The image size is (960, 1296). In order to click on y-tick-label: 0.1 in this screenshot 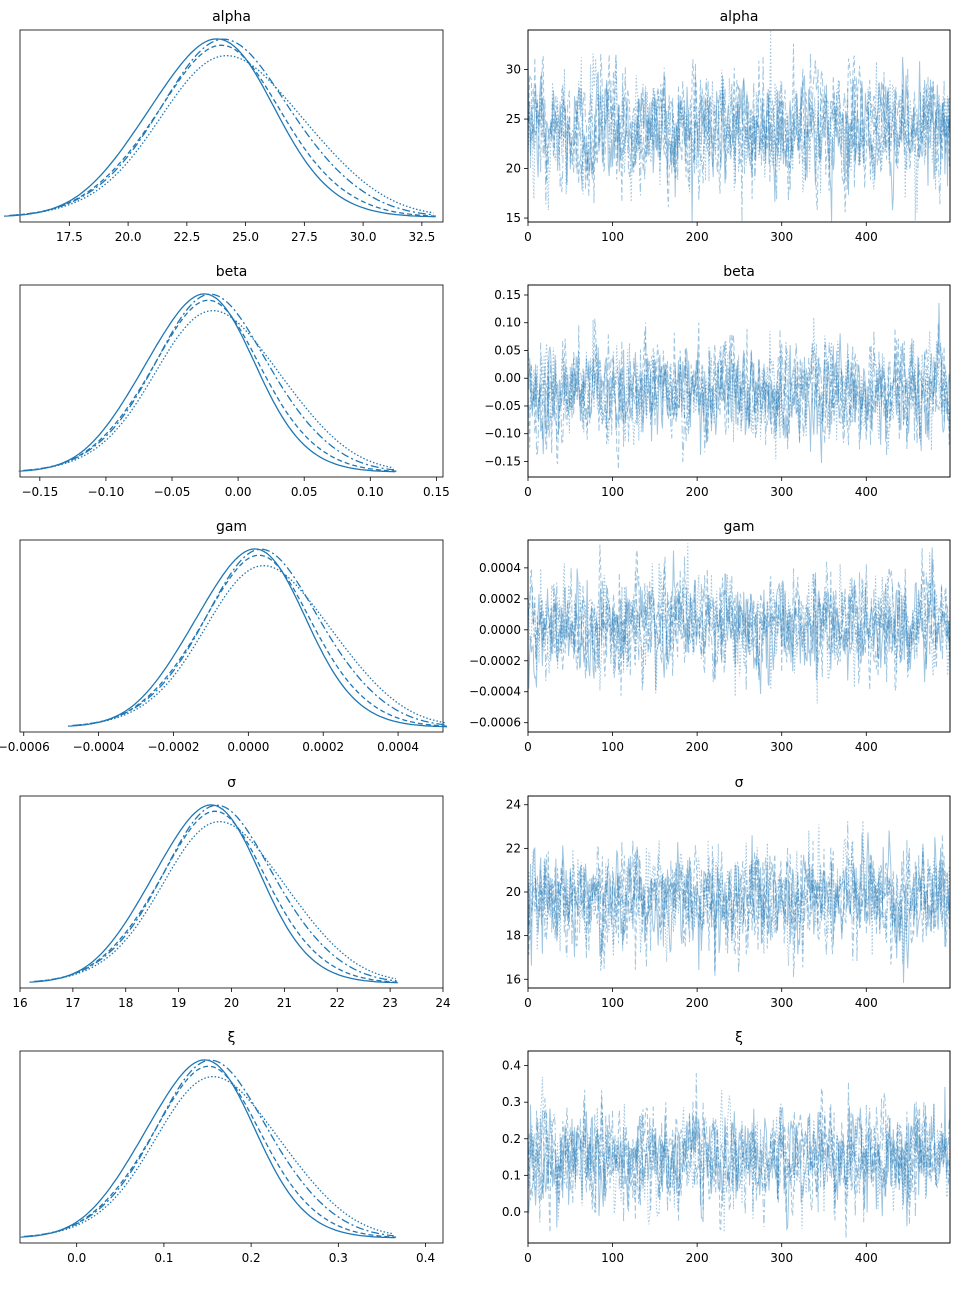, I will do `click(511, 1175)`.